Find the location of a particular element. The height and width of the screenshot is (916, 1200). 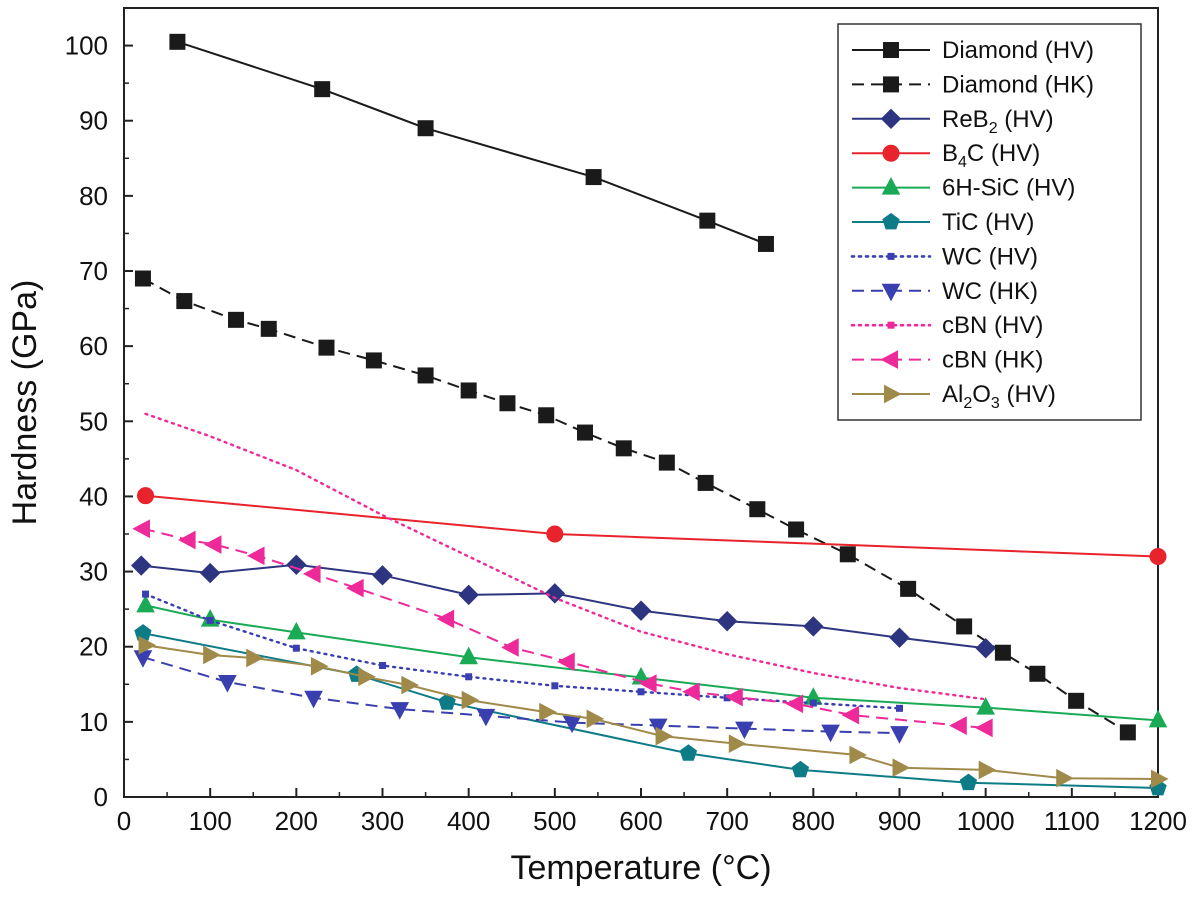

legend-item: TiC (HV) is located at coordinates (943, 222).